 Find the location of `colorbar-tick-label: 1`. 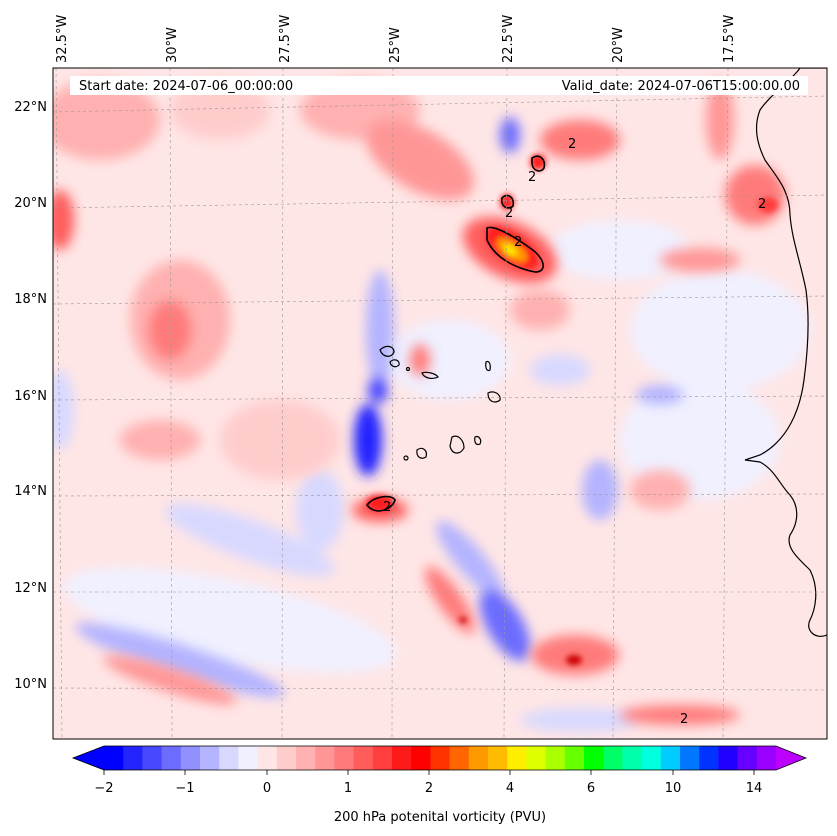

colorbar-tick-label: 1 is located at coordinates (348, 788).